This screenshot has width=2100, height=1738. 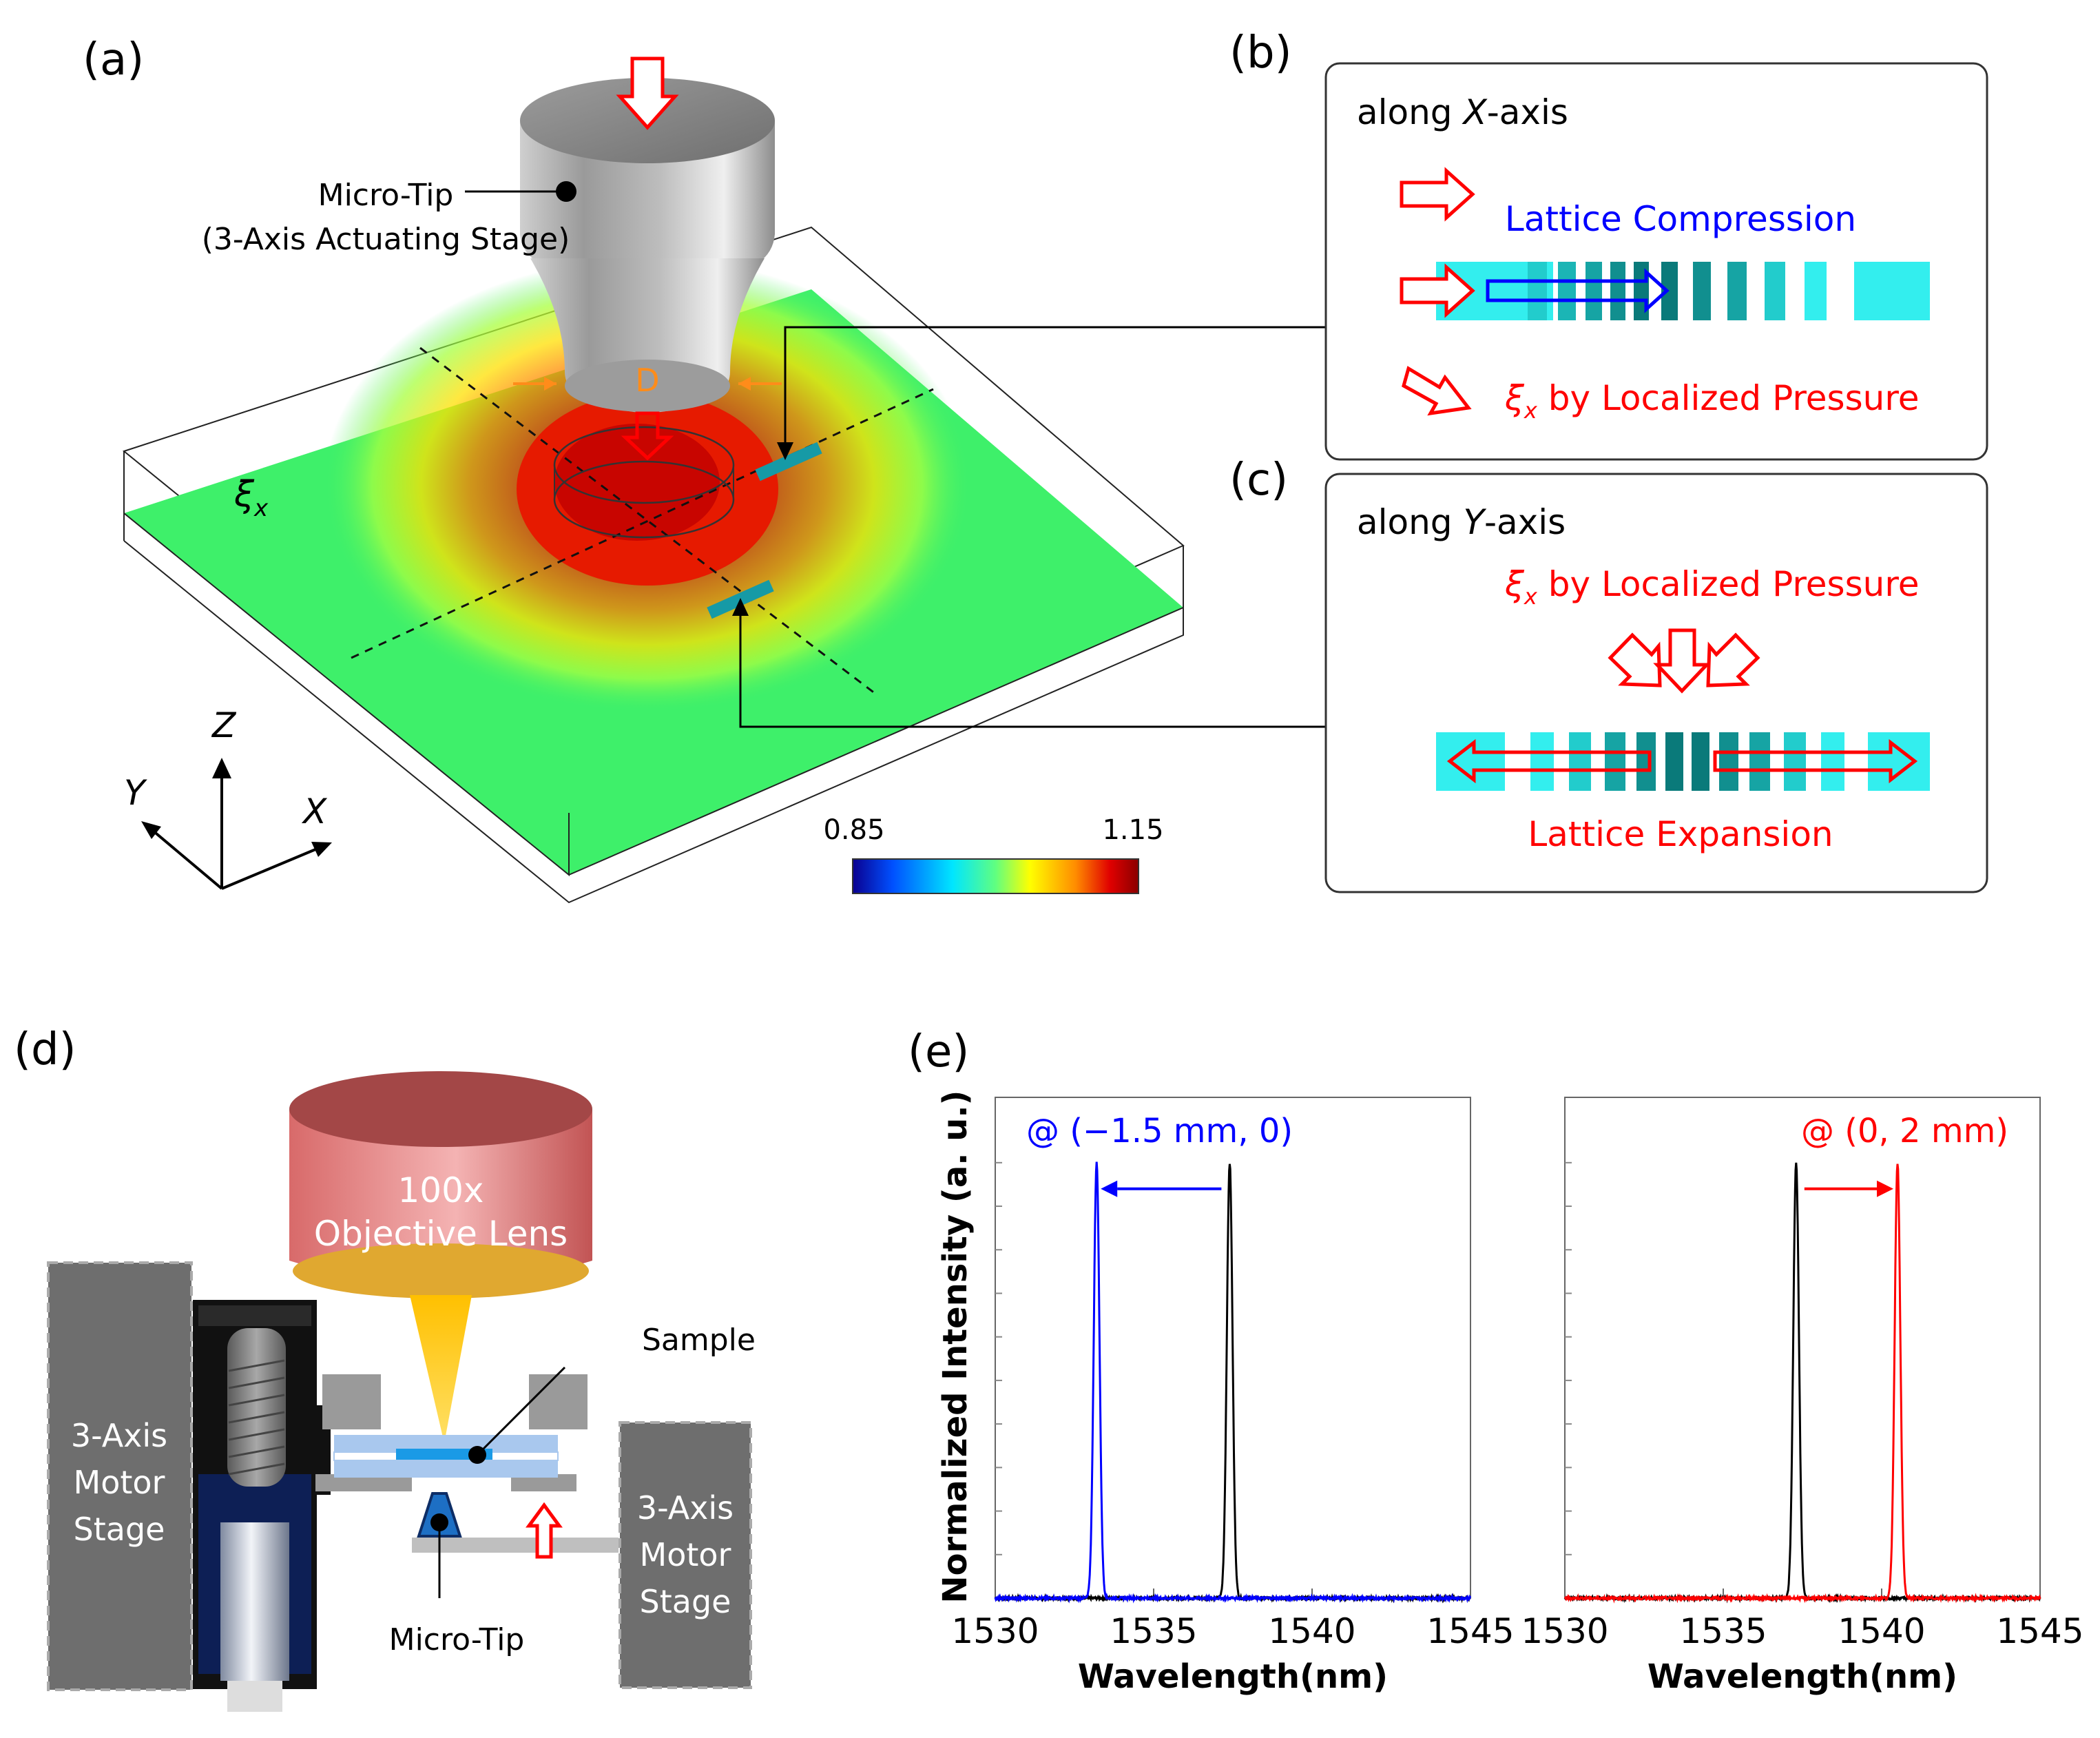 What do you see at coordinates (441, 1369) in the screenshot?
I see `light-cone` at bounding box center [441, 1369].